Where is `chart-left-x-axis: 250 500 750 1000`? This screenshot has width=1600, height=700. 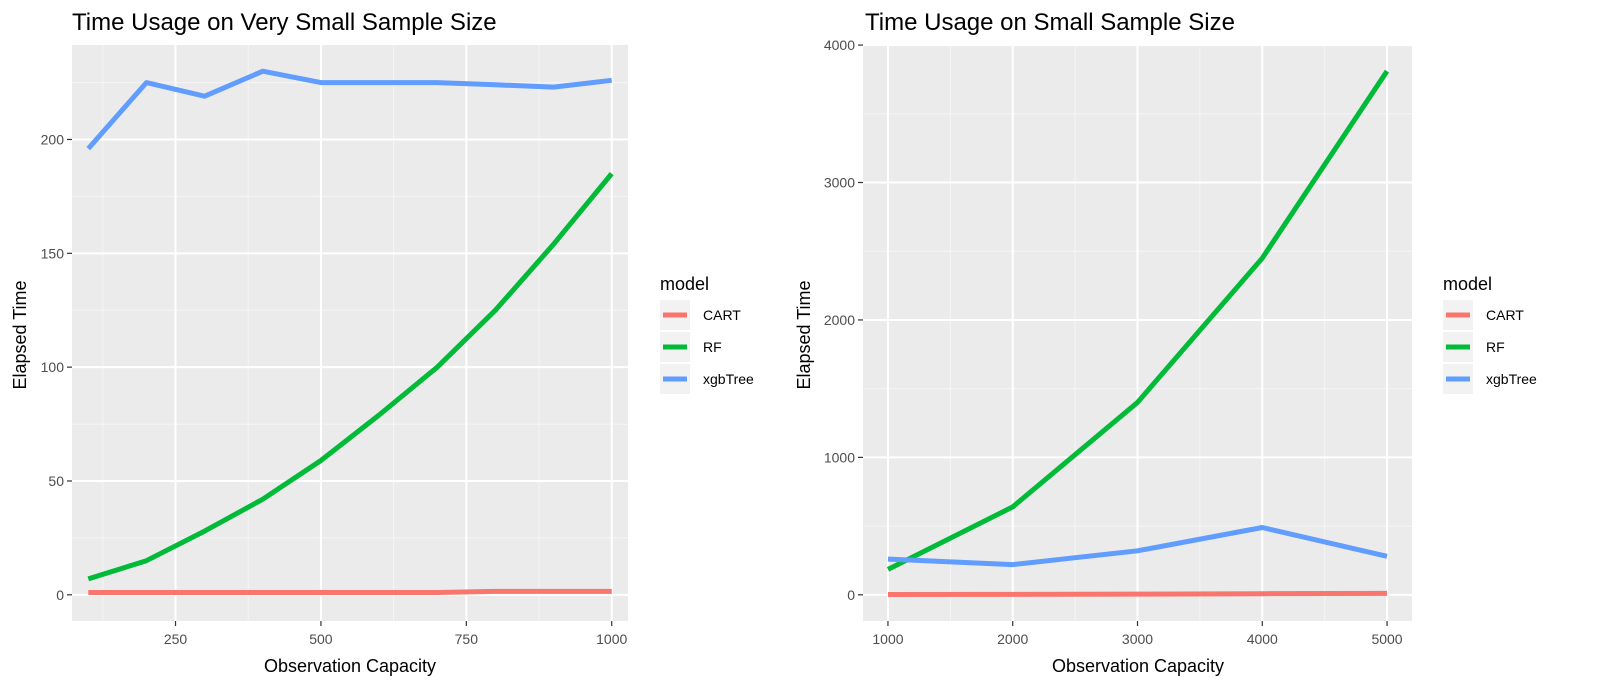
chart-left-x-axis: 250 500 750 1000 is located at coordinates (395, 634).